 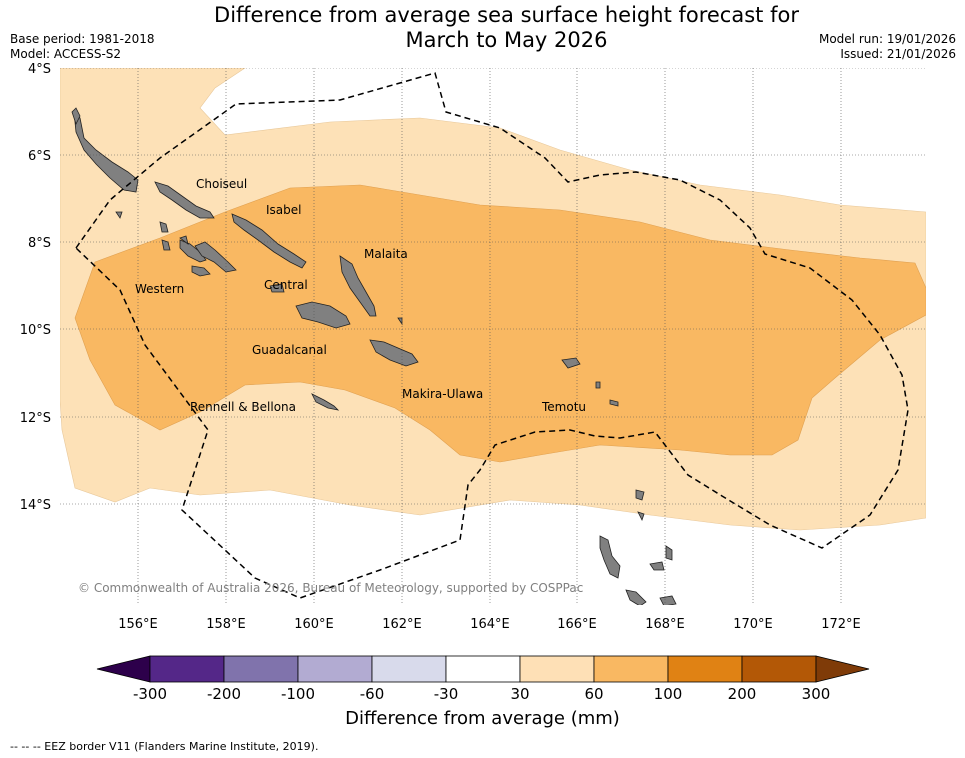 I want to click on cb-tick-0: -300, so click(x=150, y=694).